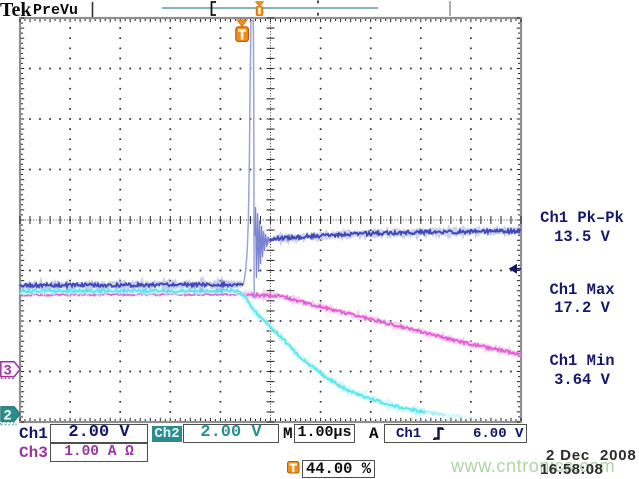 The image size is (639, 479). I want to click on svg-text: 3, so click(8, 370).